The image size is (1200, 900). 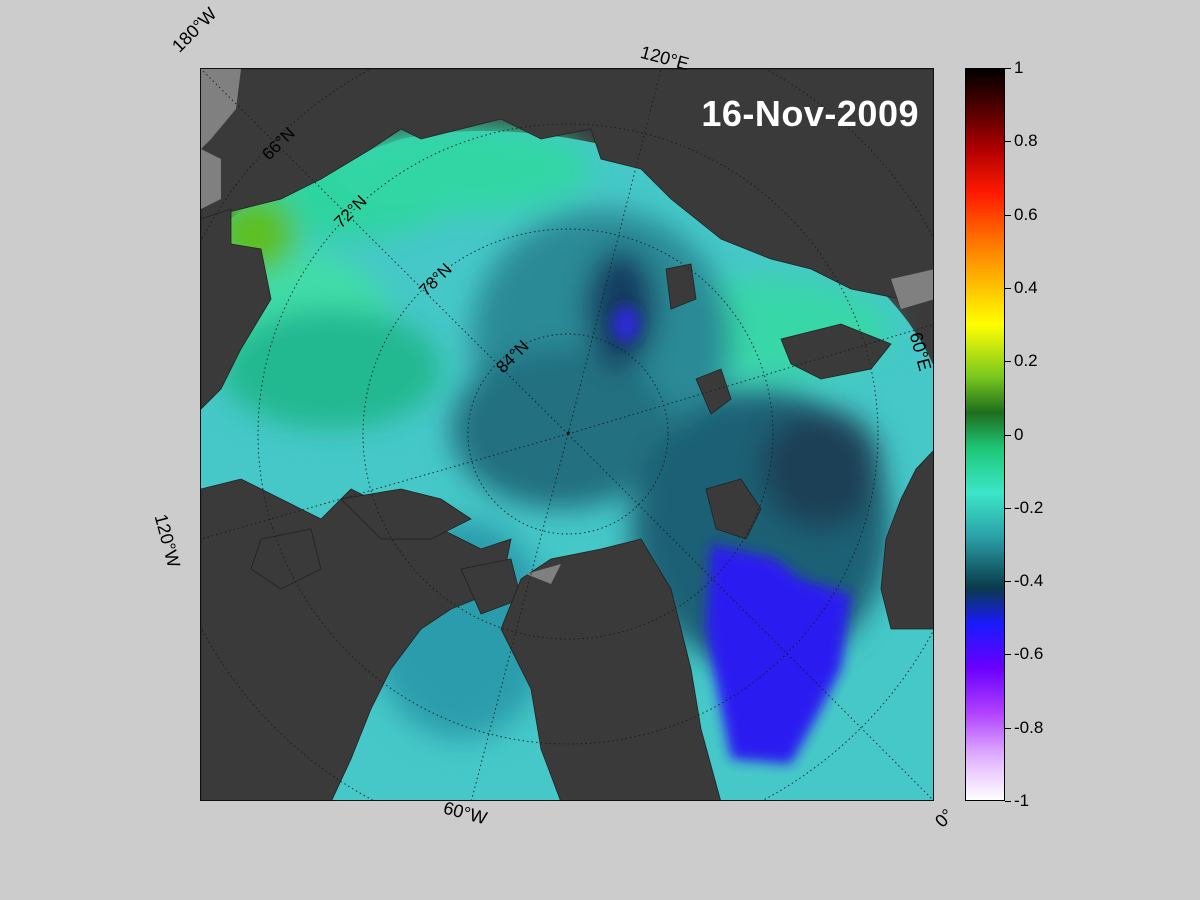 I want to click on colorbar-tick-label: 0.6, so click(x=1026, y=214).